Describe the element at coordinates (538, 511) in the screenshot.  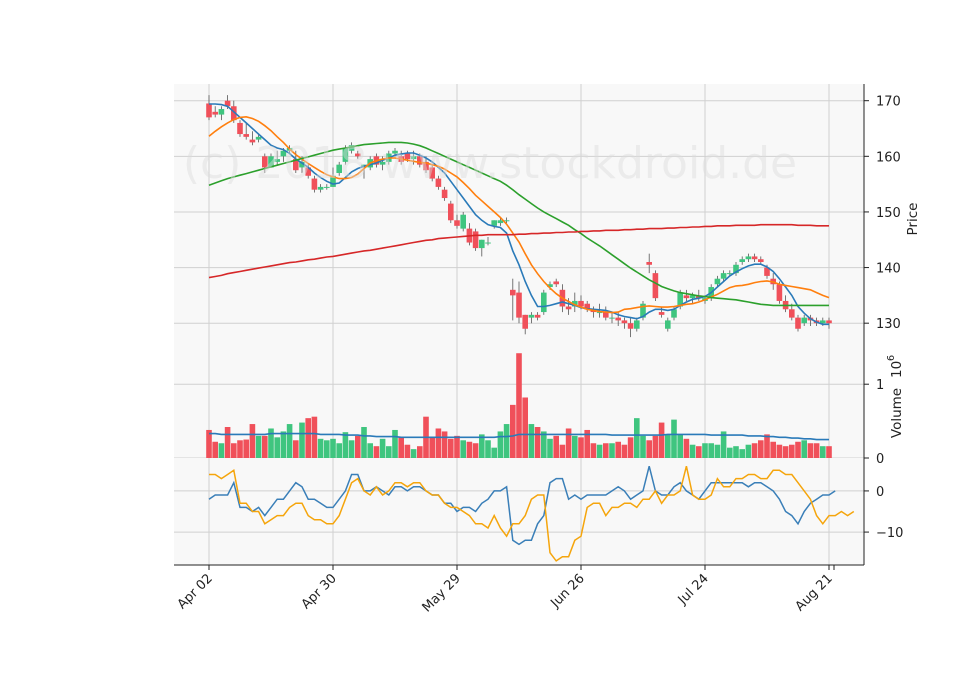
I see `indicator-panel: −10 0` at that location.